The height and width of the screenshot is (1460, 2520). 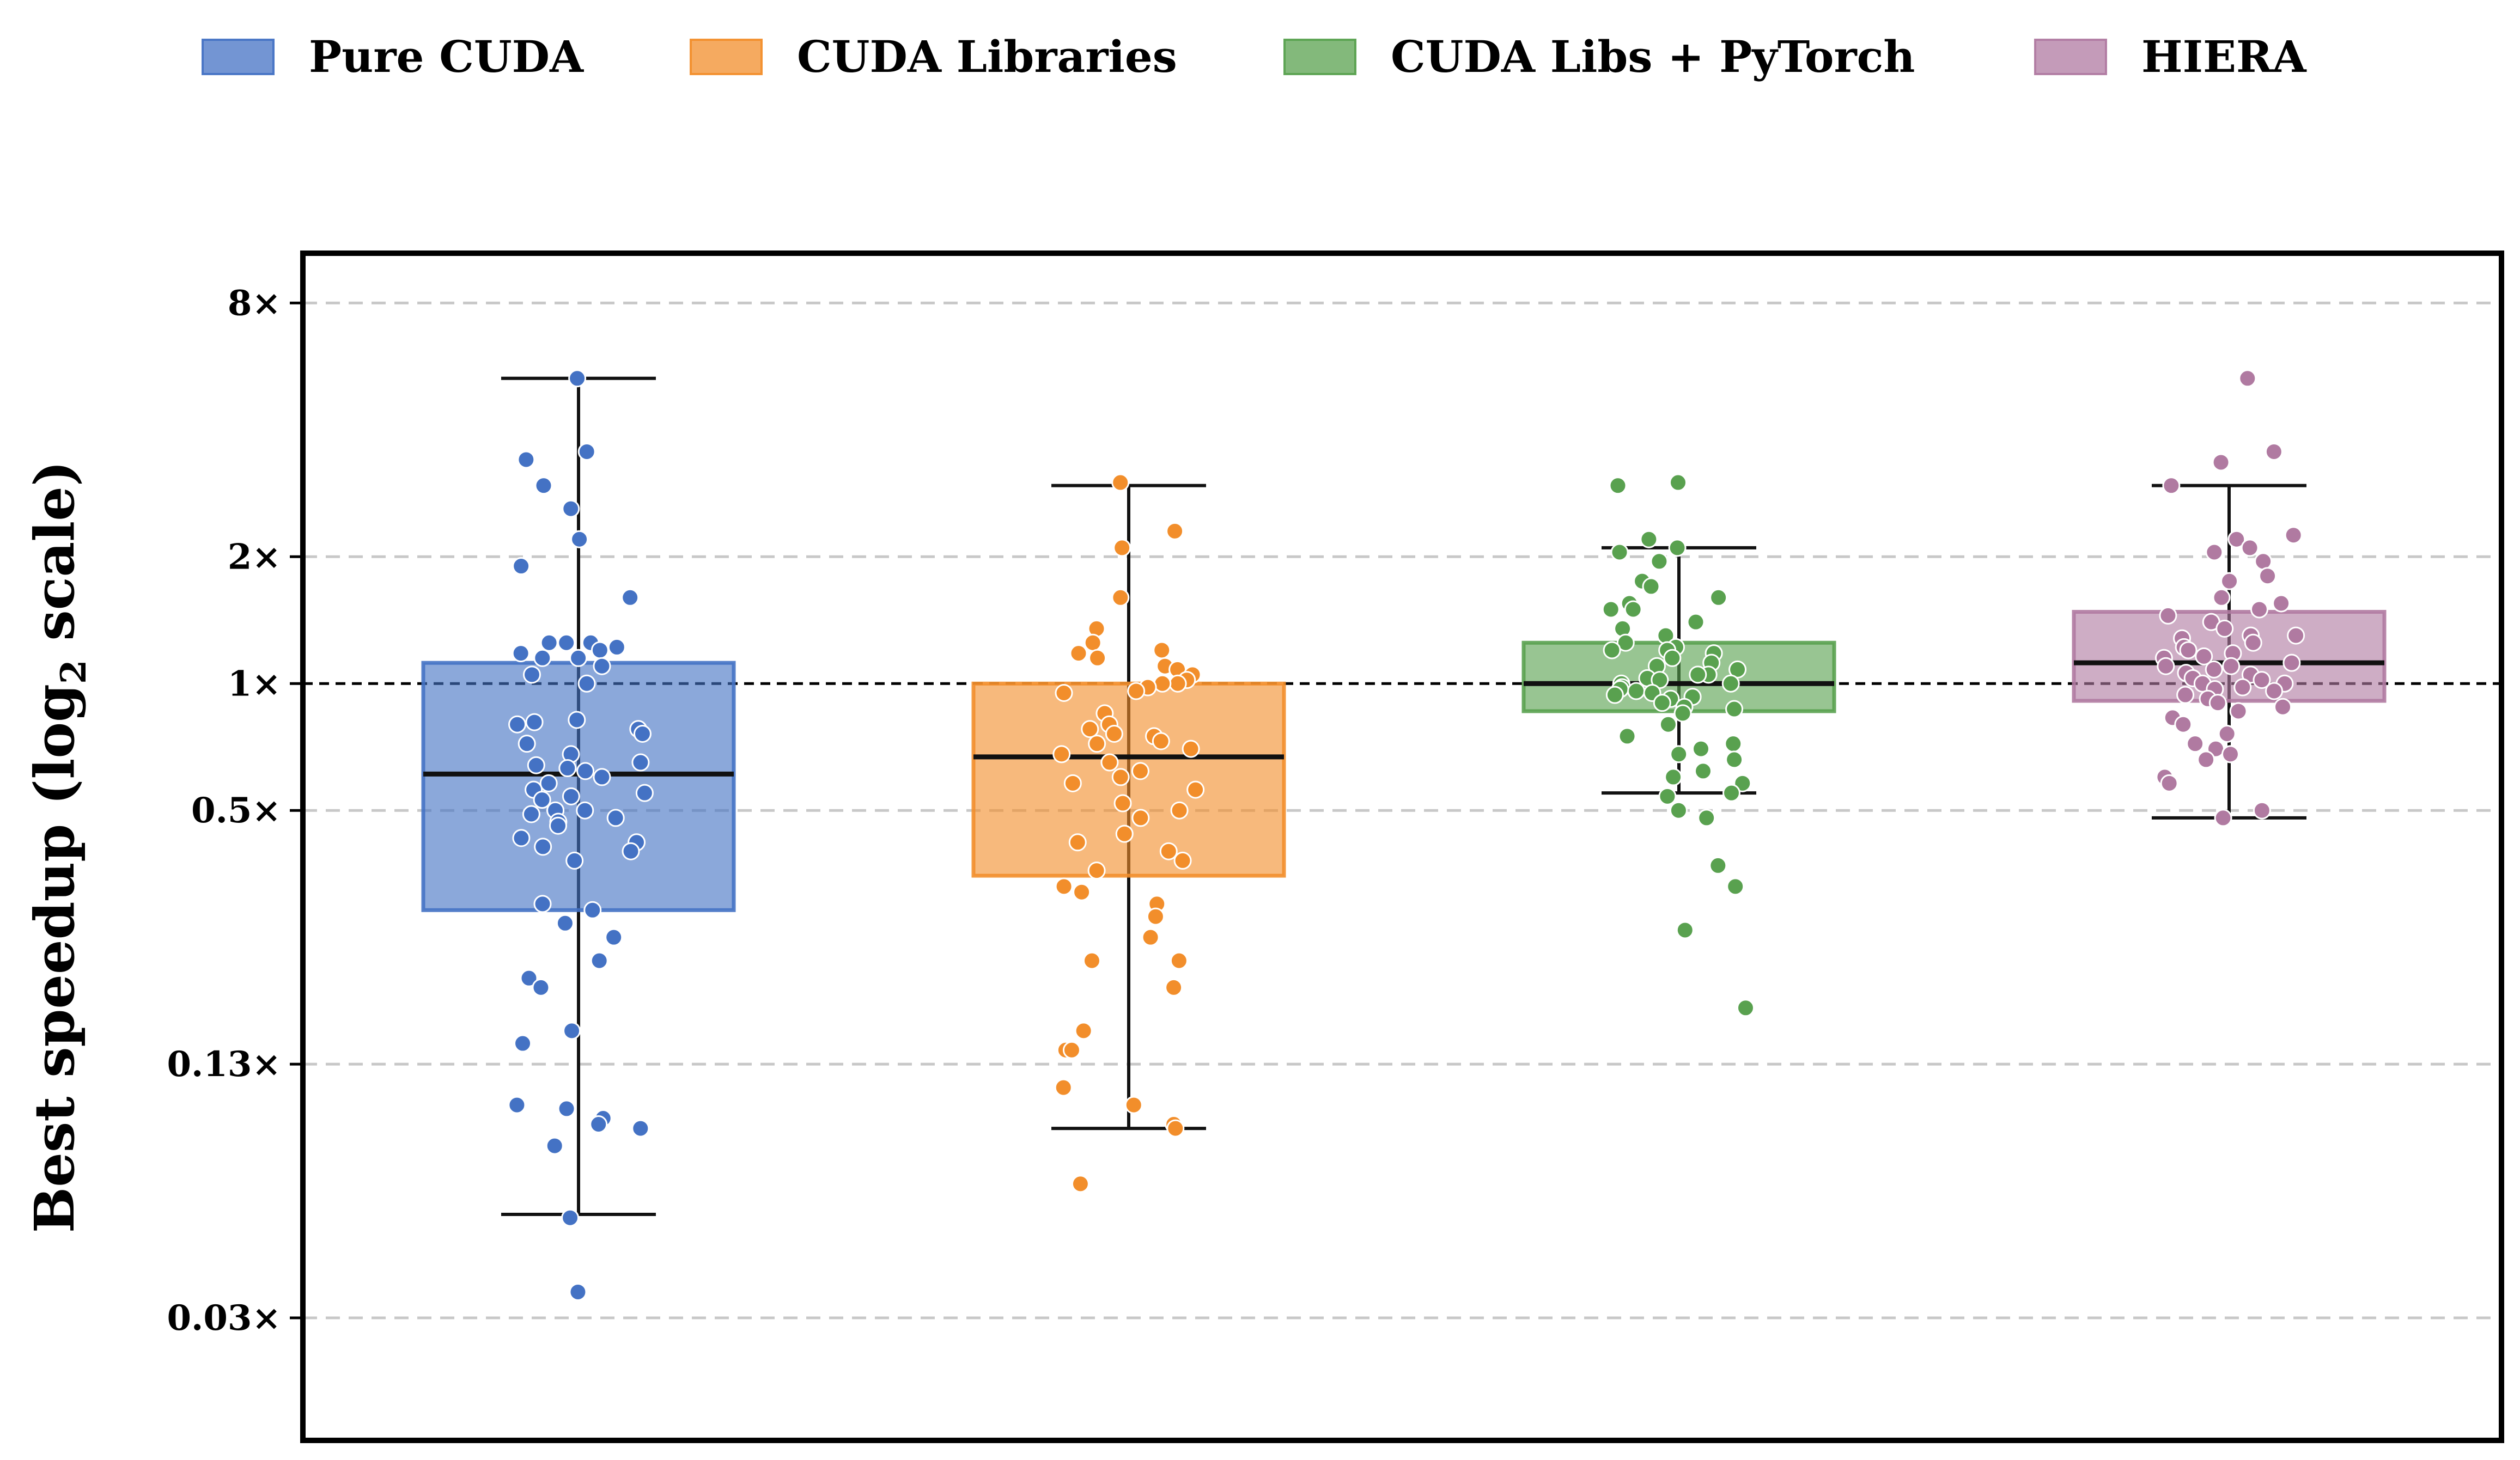 What do you see at coordinates (224, 1064) in the screenshot?
I see `y-tick-label: 0.13×` at bounding box center [224, 1064].